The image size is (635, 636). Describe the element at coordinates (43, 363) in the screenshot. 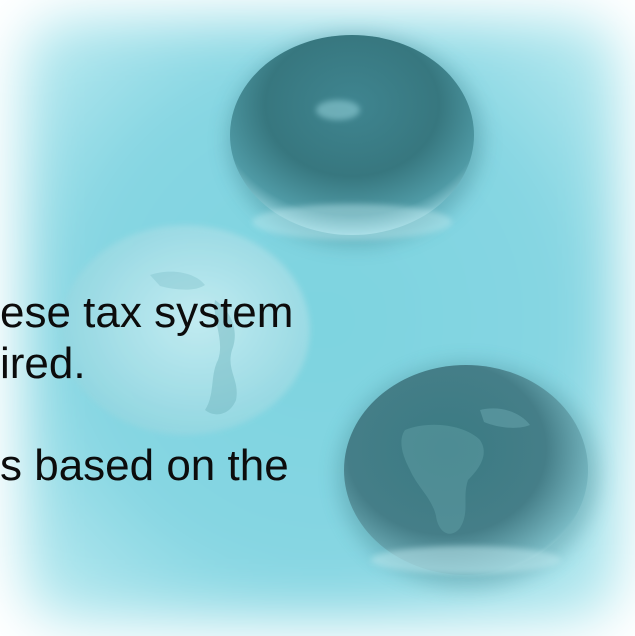

I see `body-text-line-2: ired.` at that location.